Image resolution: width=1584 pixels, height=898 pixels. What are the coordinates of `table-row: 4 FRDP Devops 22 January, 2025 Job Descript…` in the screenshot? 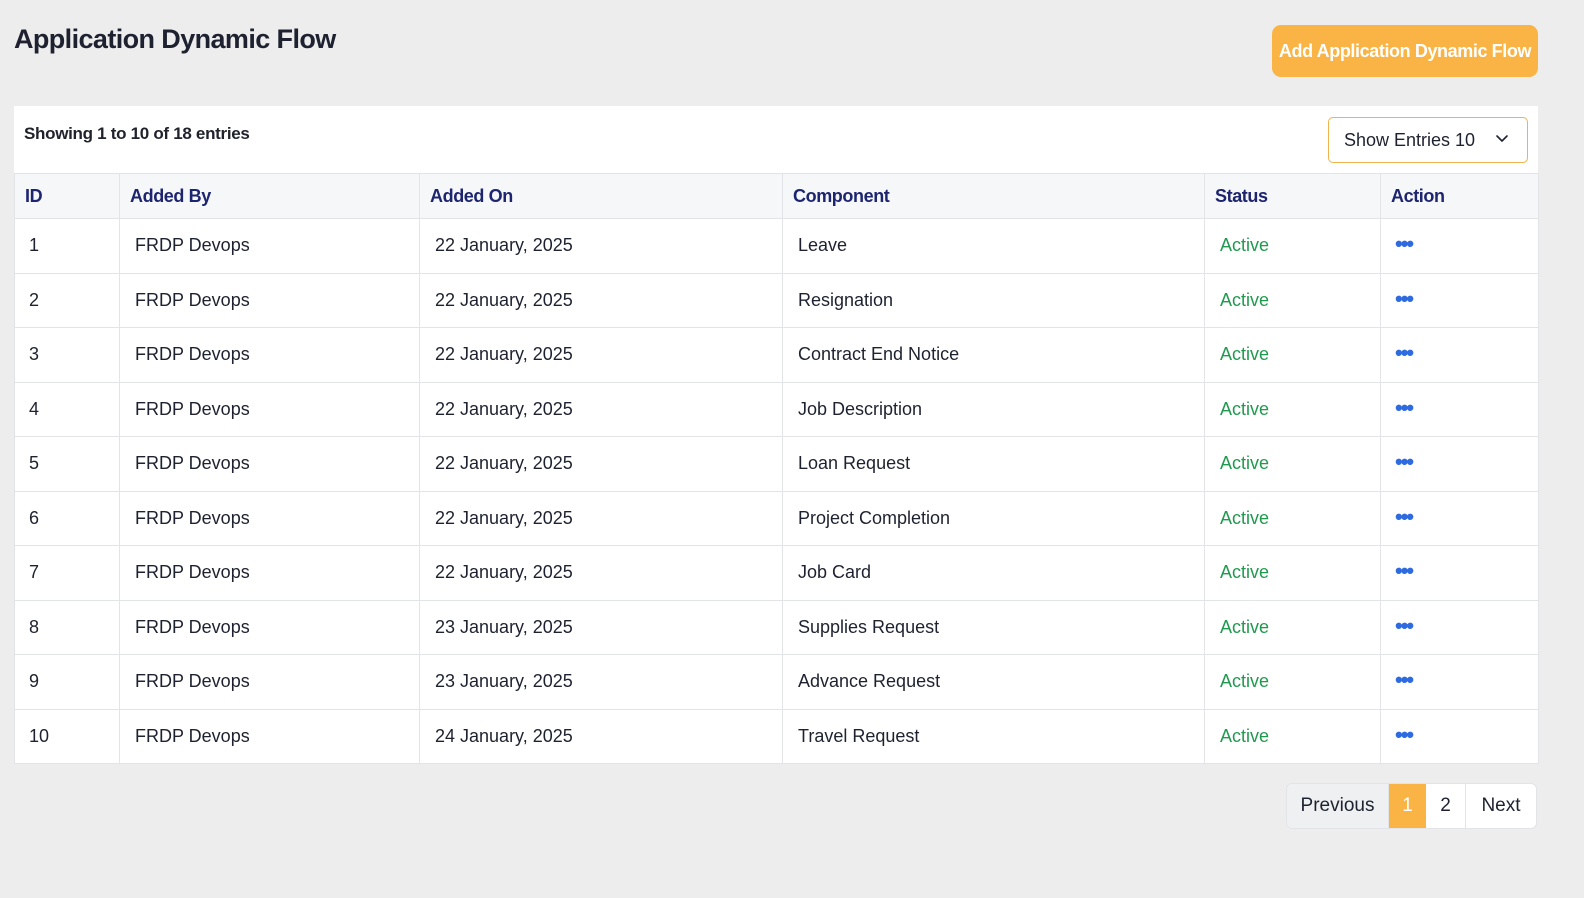 It's located at (776, 409).